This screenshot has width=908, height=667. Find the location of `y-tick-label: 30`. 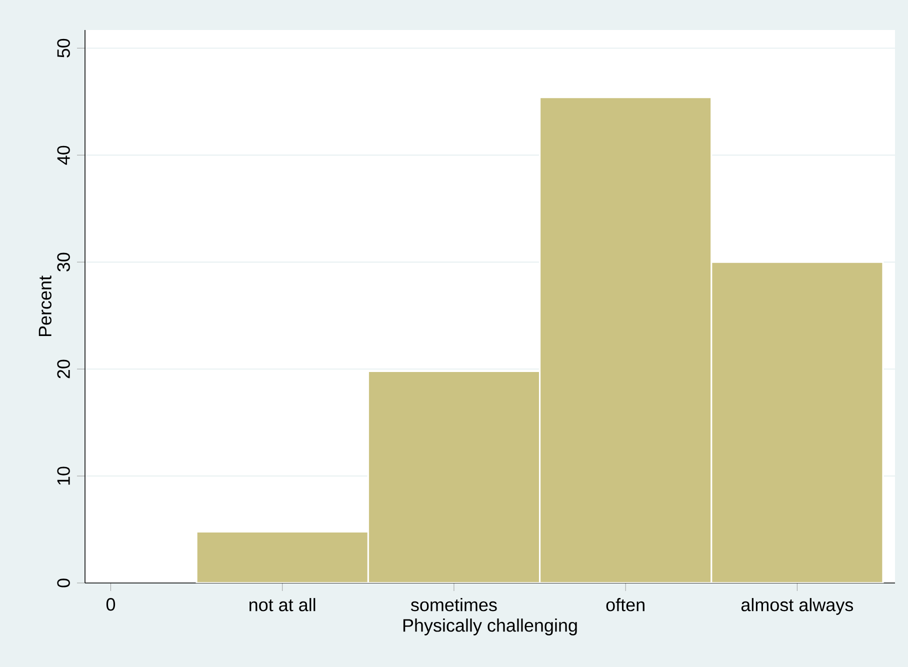

y-tick-label: 30 is located at coordinates (63, 262).